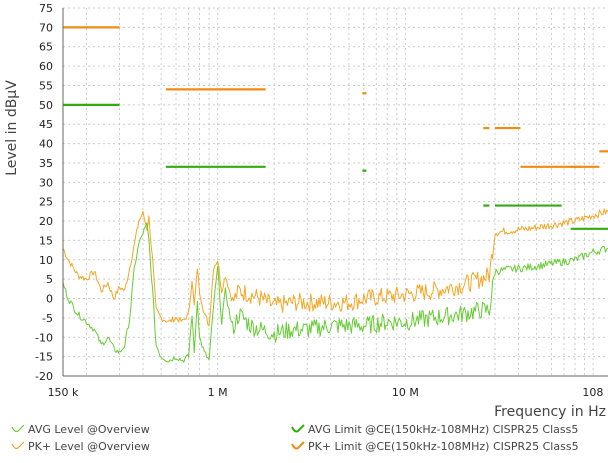 Image resolution: width=608 pixels, height=463 pixels. Describe the element at coordinates (63, 392) in the screenshot. I see `x-tick-label: 150 k` at that location.